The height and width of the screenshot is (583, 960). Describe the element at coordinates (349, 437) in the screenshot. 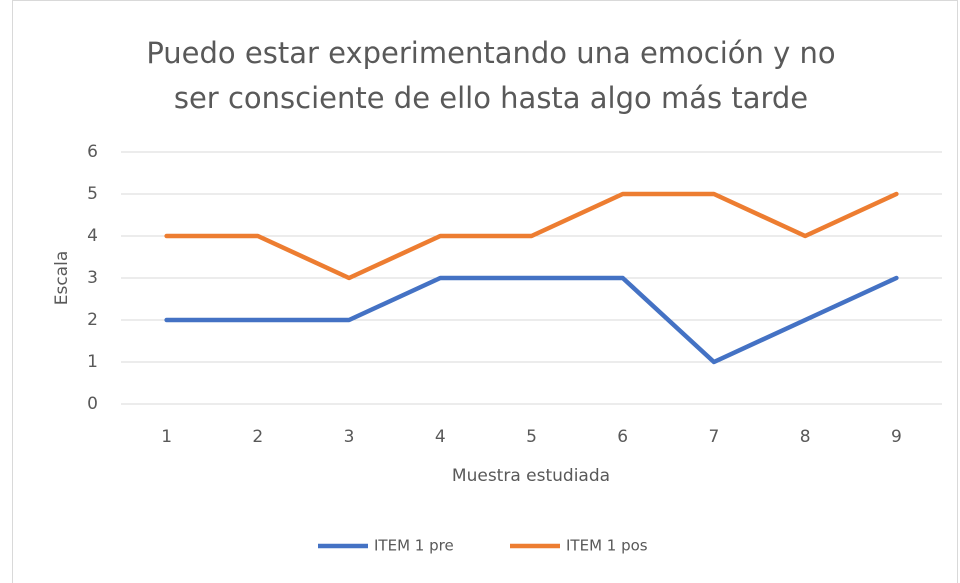

I see `x-tick-label: 3` at that location.